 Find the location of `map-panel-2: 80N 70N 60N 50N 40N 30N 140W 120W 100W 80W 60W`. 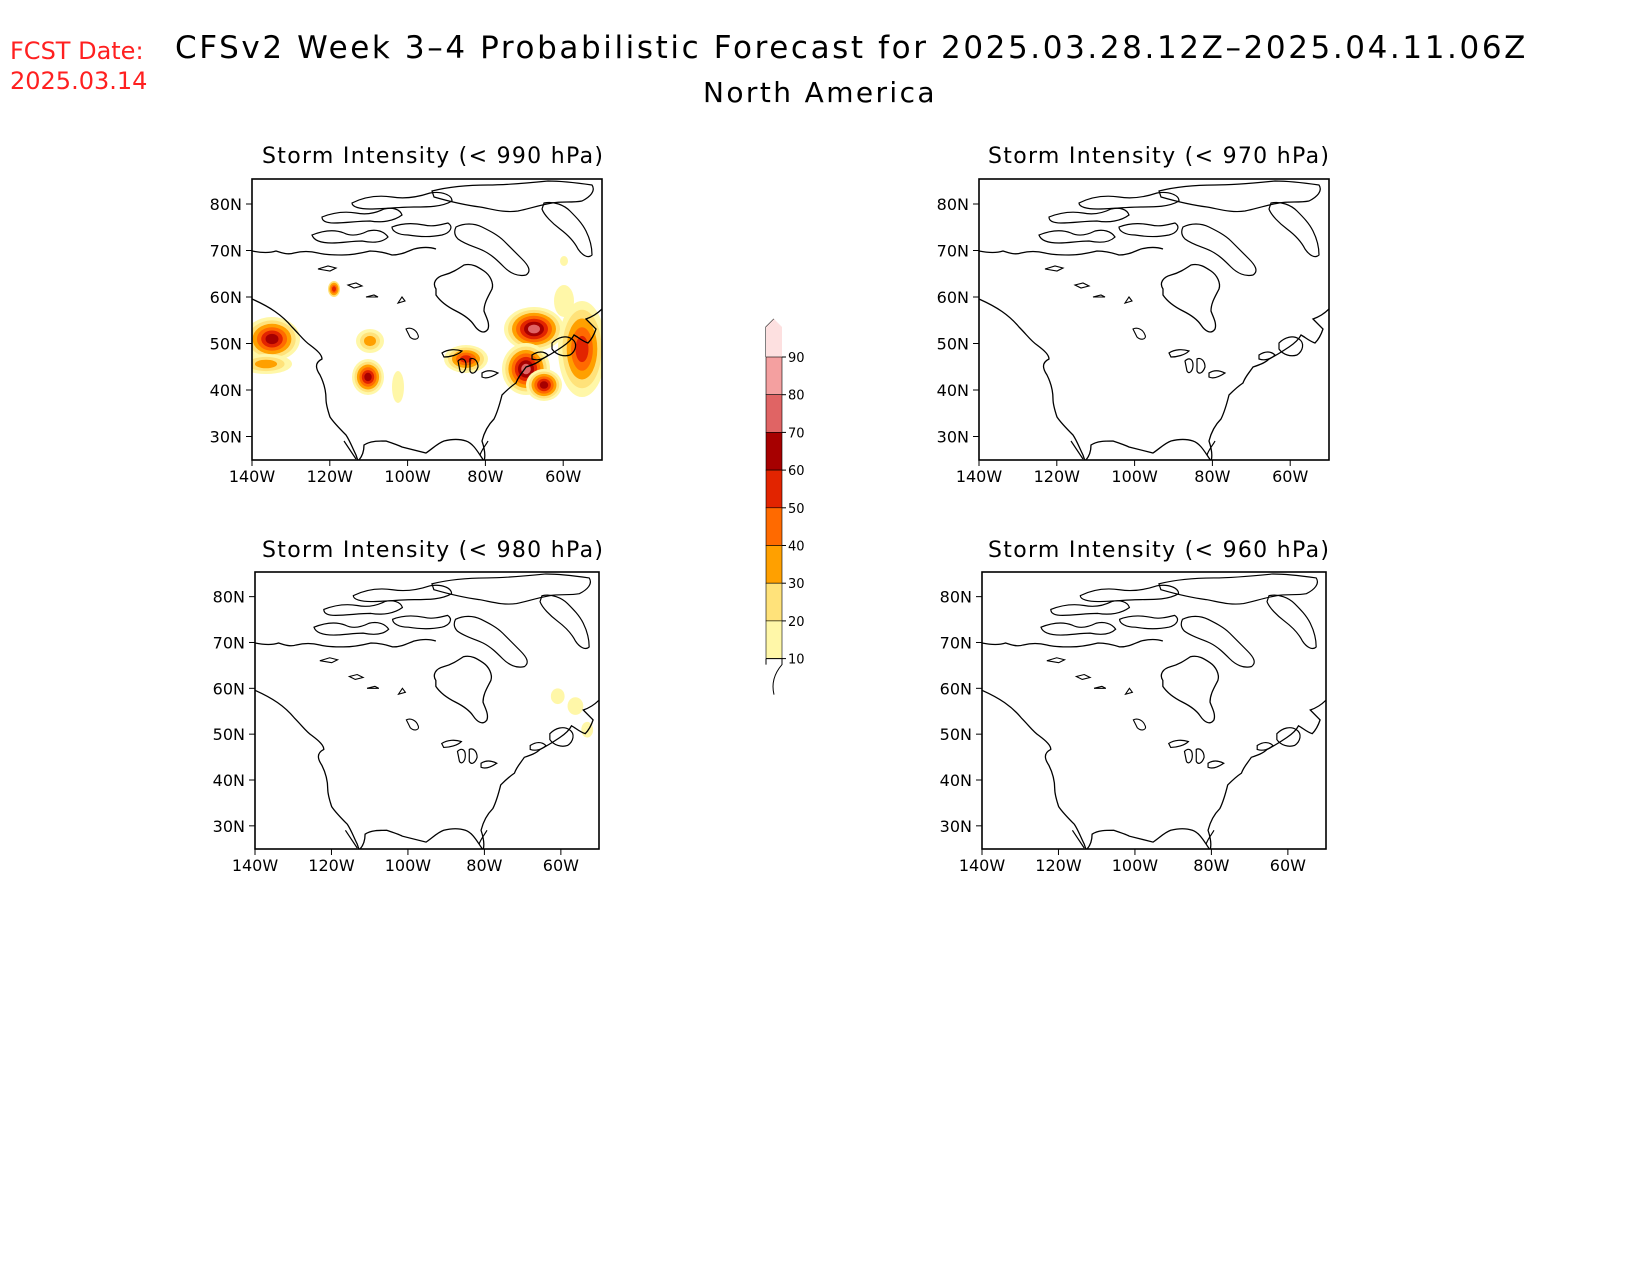

map-panel-2: 80N 70N 60N 50N 40N 30N 140W 120W 100W 80W 60W is located at coordinates (406, 723).